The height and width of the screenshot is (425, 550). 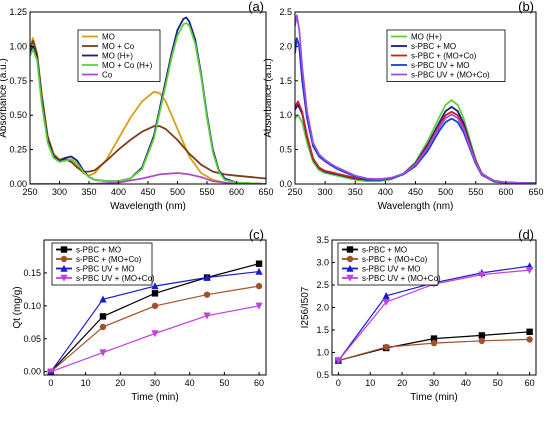 What do you see at coordinates (224, 383) in the screenshot?
I see `x-tick-label: 50` at bounding box center [224, 383].